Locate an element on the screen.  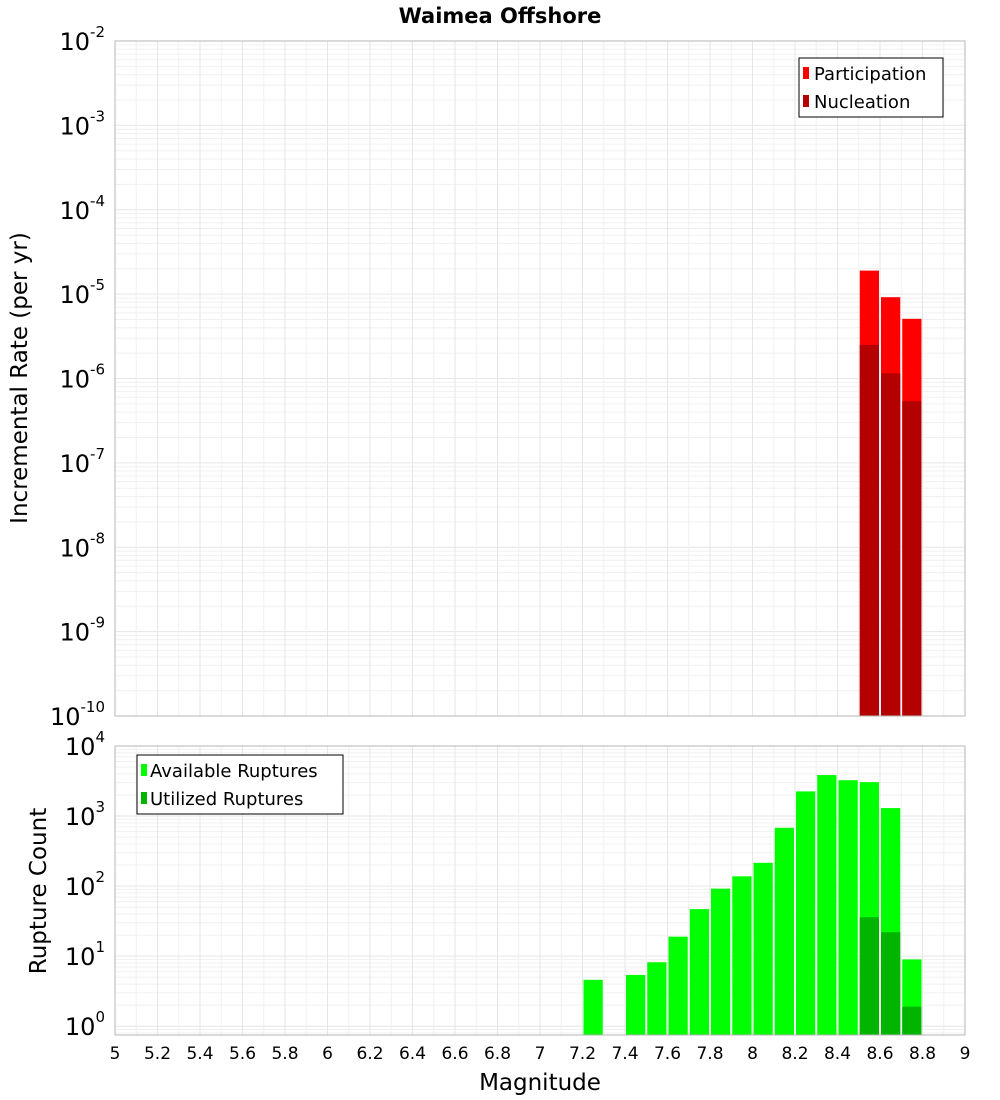
legend-participation-swatch is located at coordinates (806, 73).